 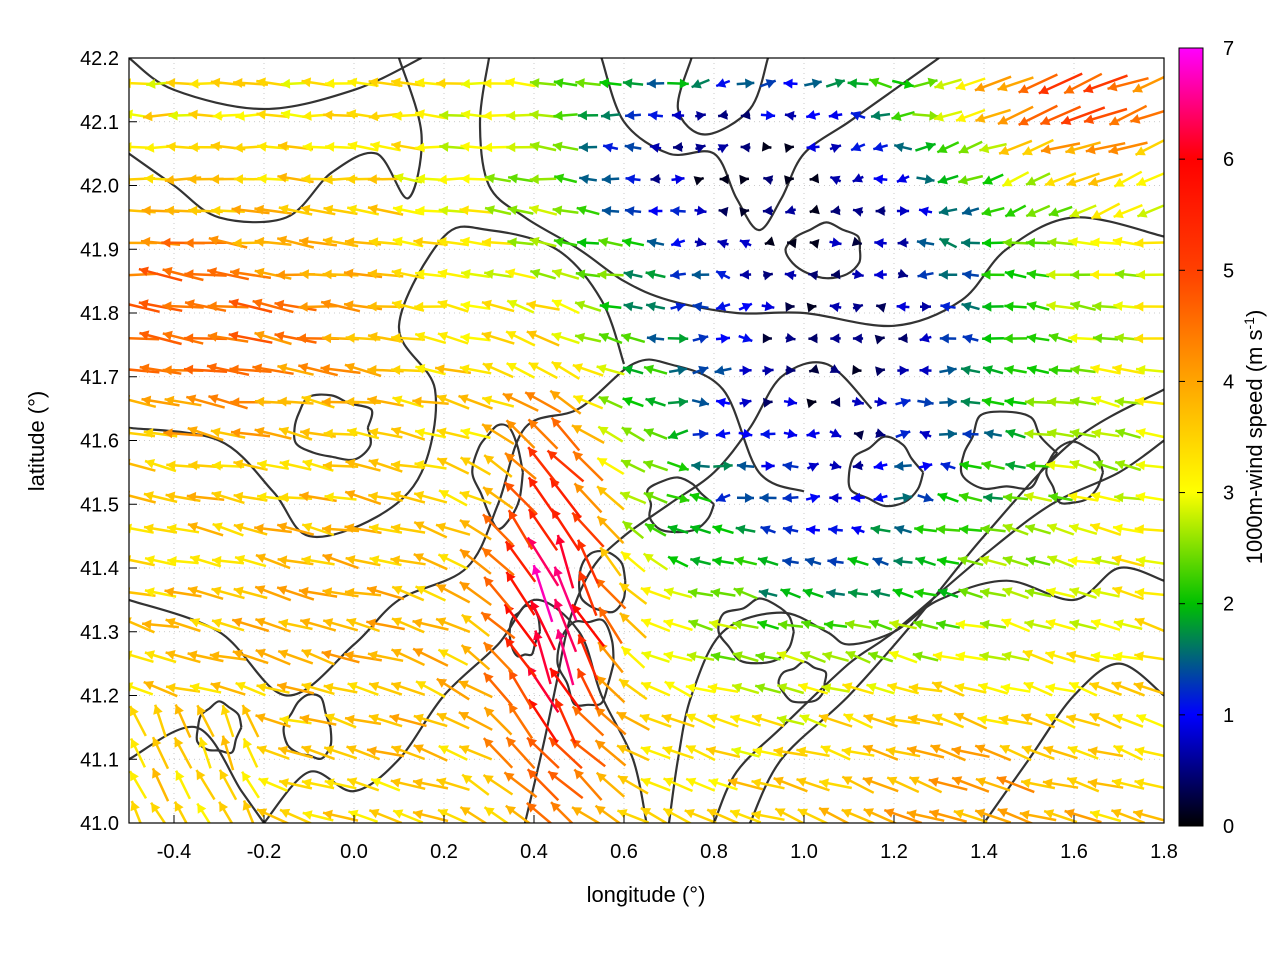 I want to click on y-tick-label: 41.8, so click(x=99, y=314).